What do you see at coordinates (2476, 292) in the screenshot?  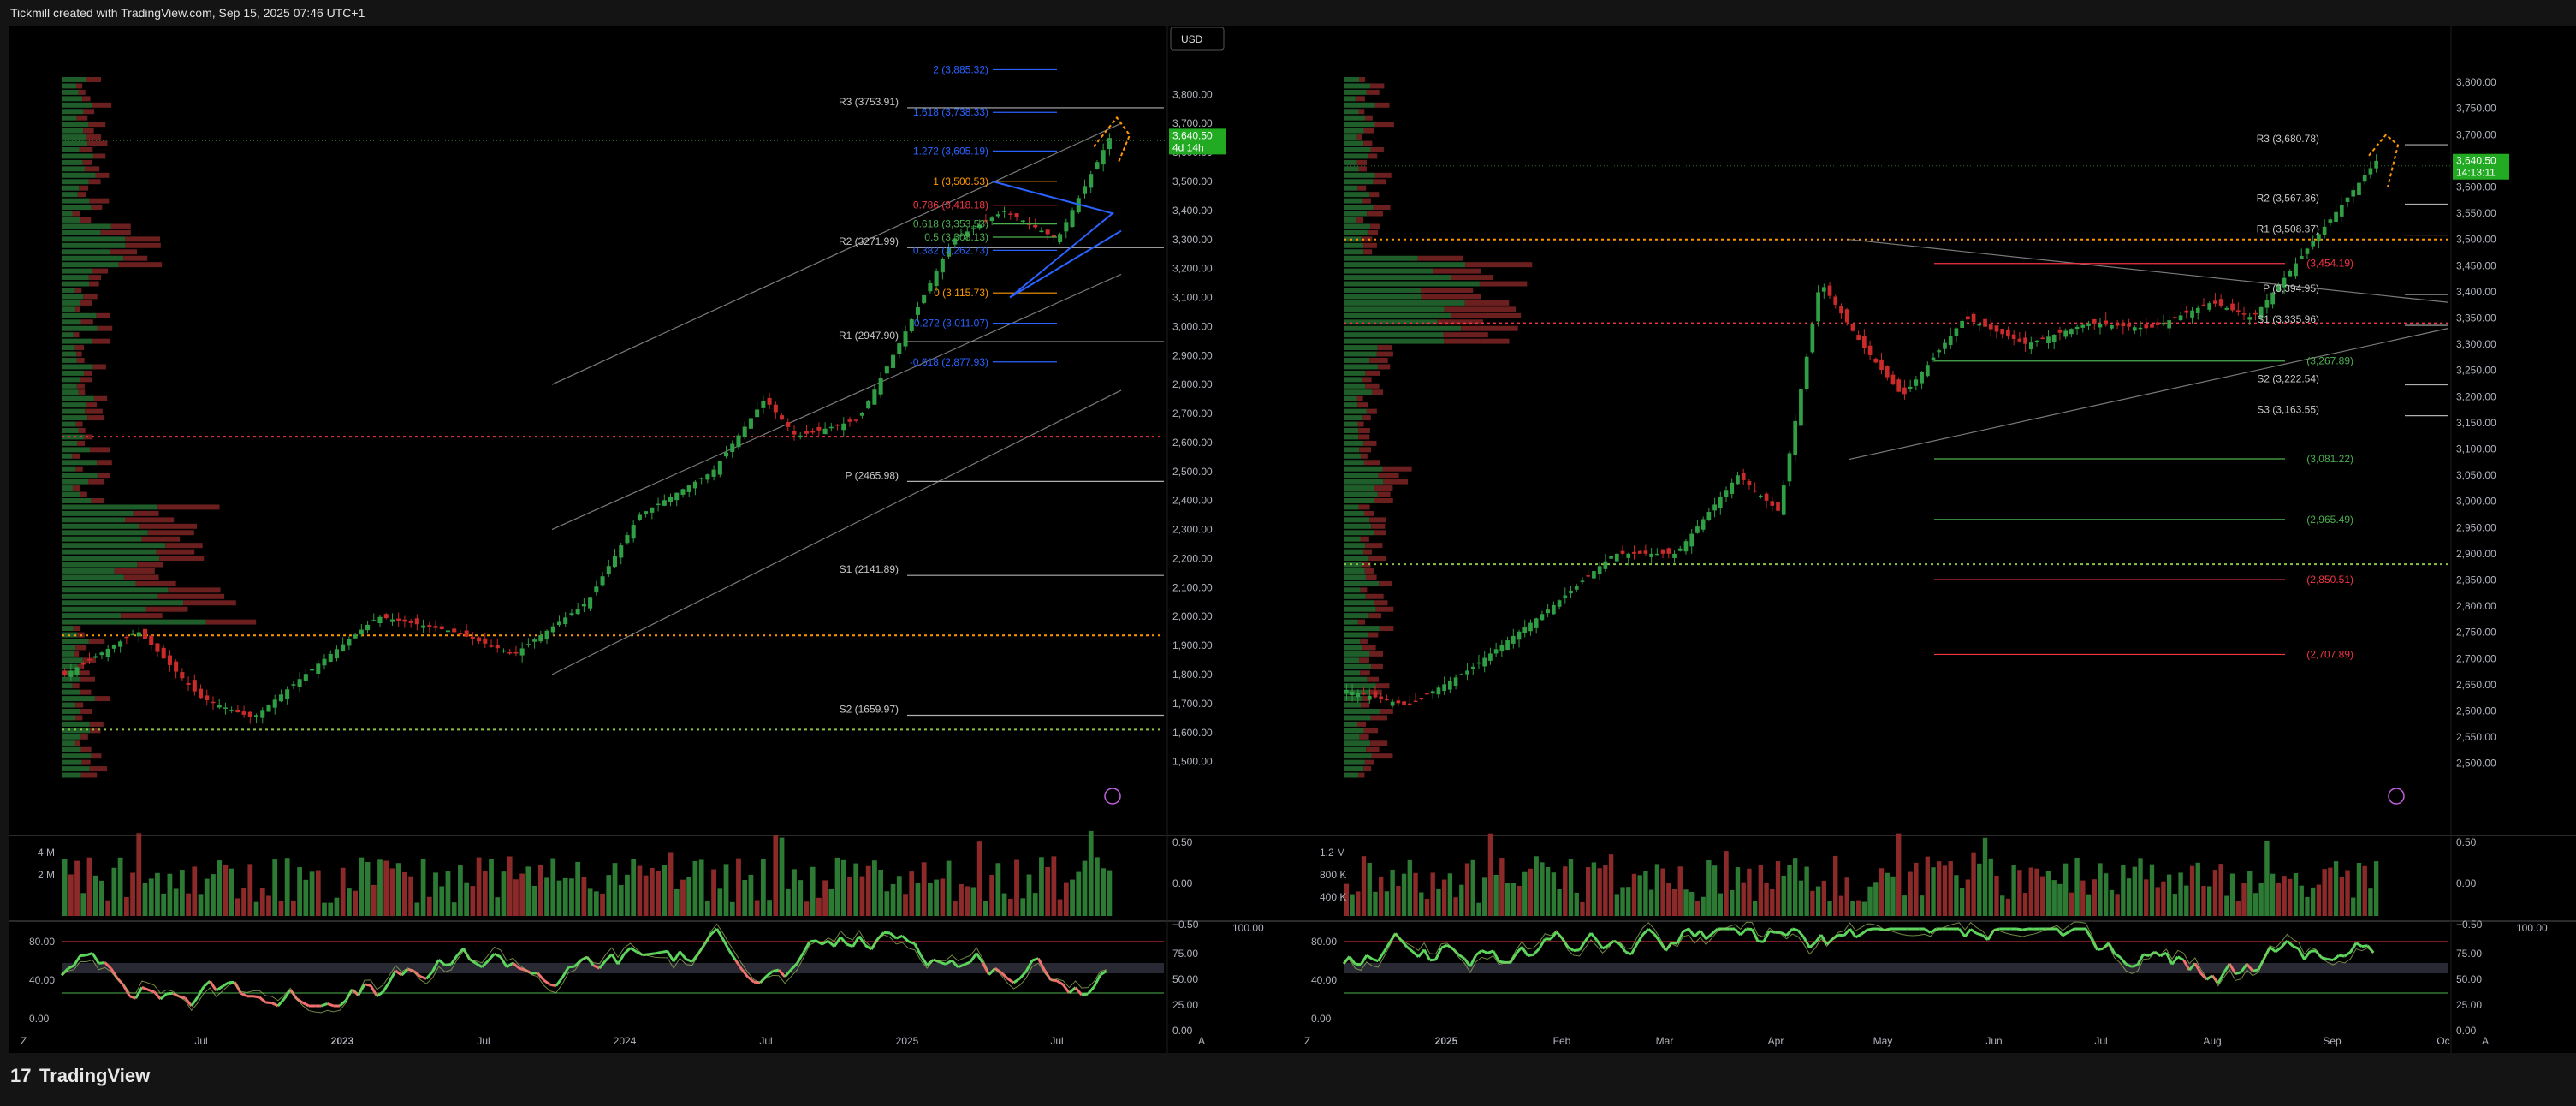 I see `price-tick-label: 3,400.00` at bounding box center [2476, 292].